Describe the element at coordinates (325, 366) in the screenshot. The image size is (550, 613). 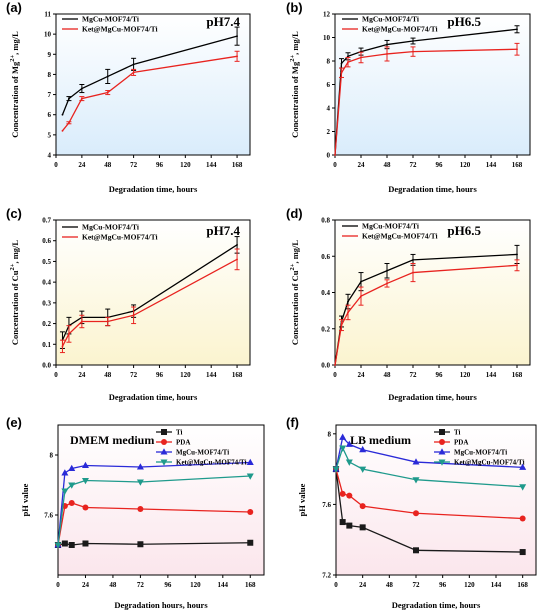
I see `y-tick-label: 0.0` at that location.